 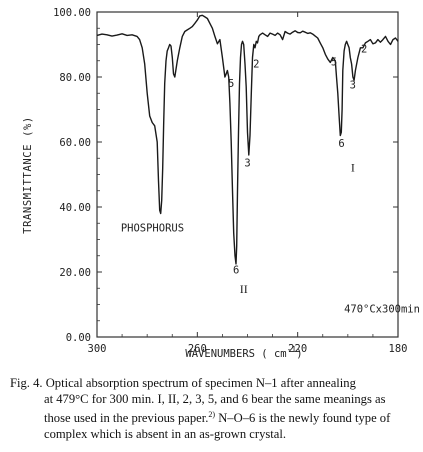 I want to click on y-tick-label: 60.00, so click(x=75, y=143).